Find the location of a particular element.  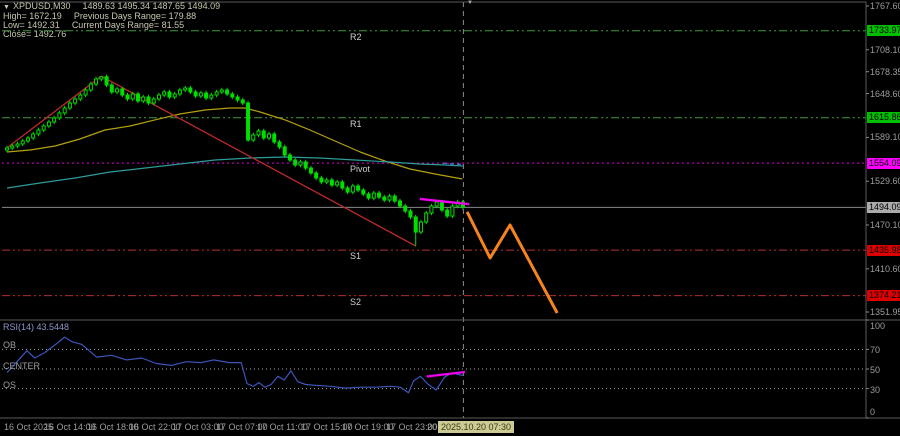

price-badge-1374.21: 1374.21 is located at coordinates (883, 296).